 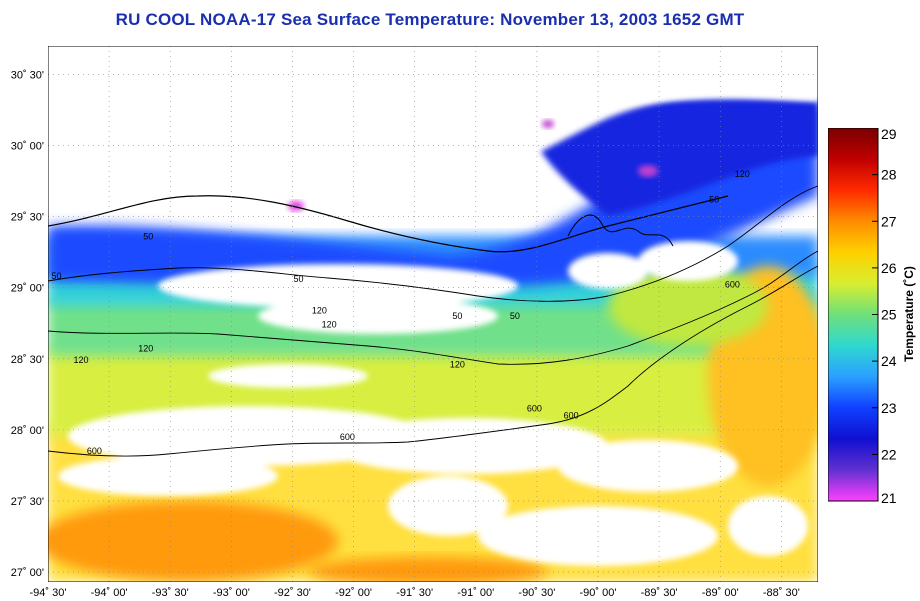 What do you see at coordinates (353, 593) in the screenshot?
I see `lon-tick-label: -92˚ 00'` at bounding box center [353, 593].